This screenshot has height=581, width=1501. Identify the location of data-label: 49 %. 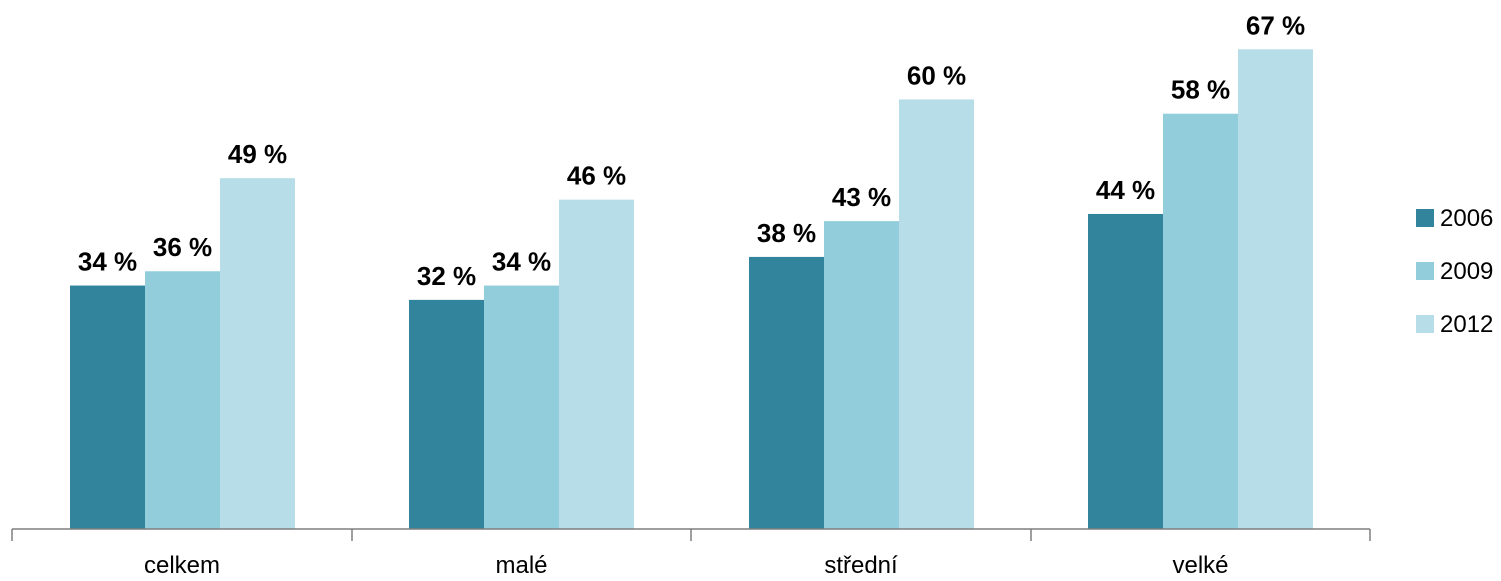
(257, 154).